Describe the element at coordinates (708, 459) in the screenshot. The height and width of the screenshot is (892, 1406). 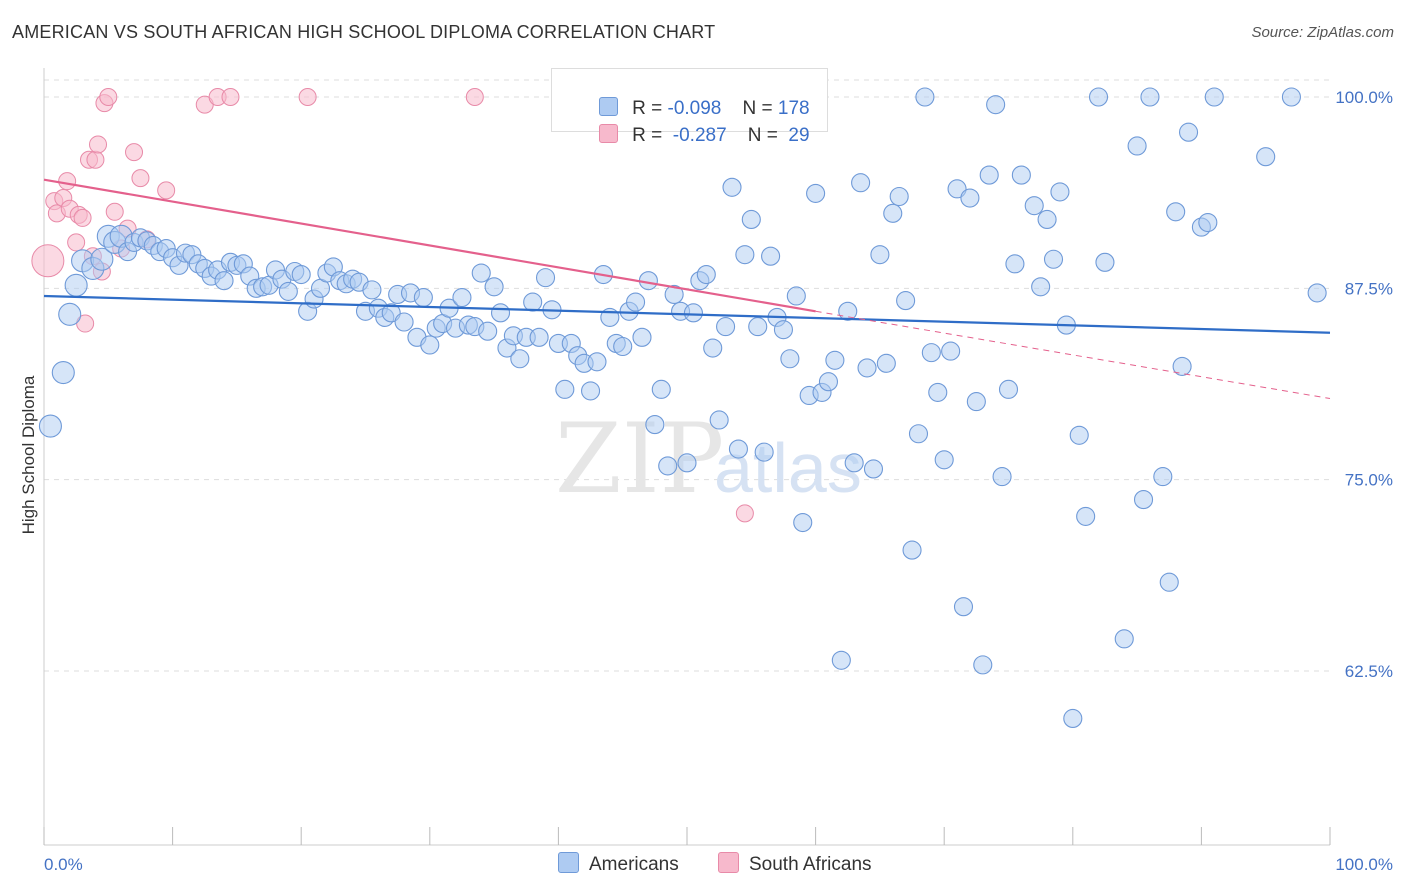
I see `watermark: ZIP atlas` at that location.